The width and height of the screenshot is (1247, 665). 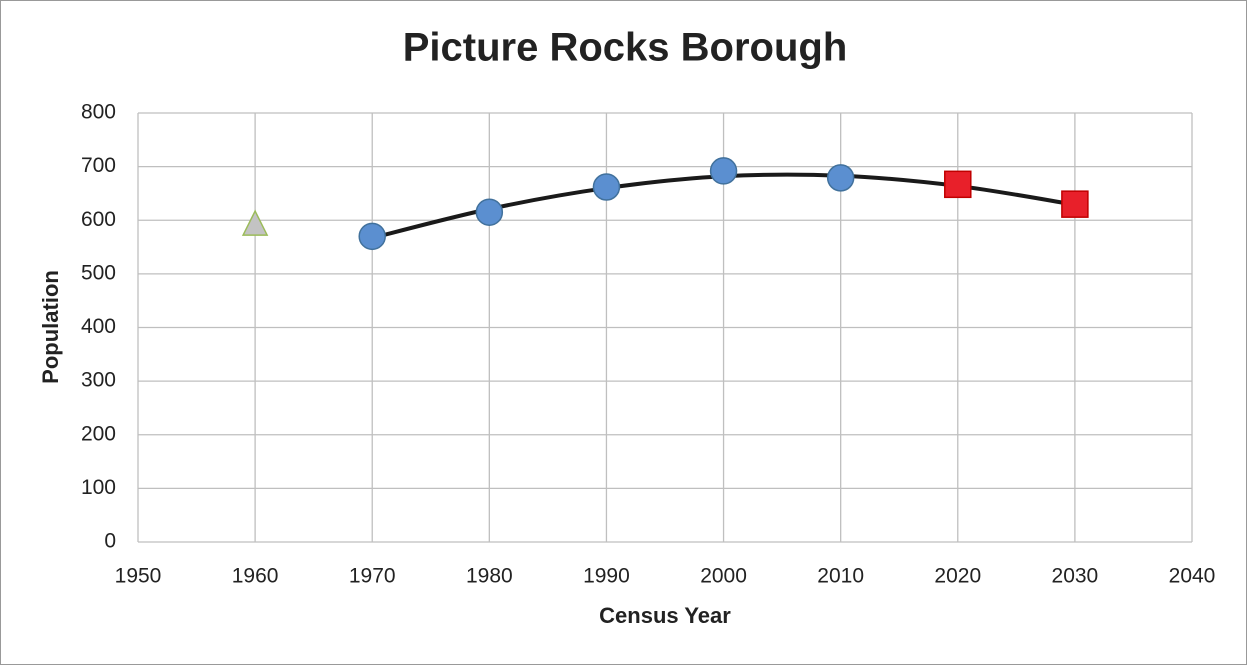 What do you see at coordinates (957, 576) in the screenshot?
I see `x-tick-label: 2020` at bounding box center [957, 576].